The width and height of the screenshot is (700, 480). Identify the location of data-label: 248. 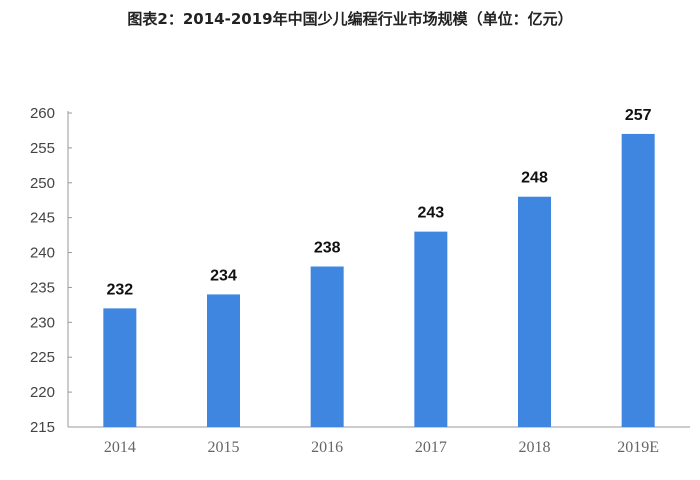
(534, 178).